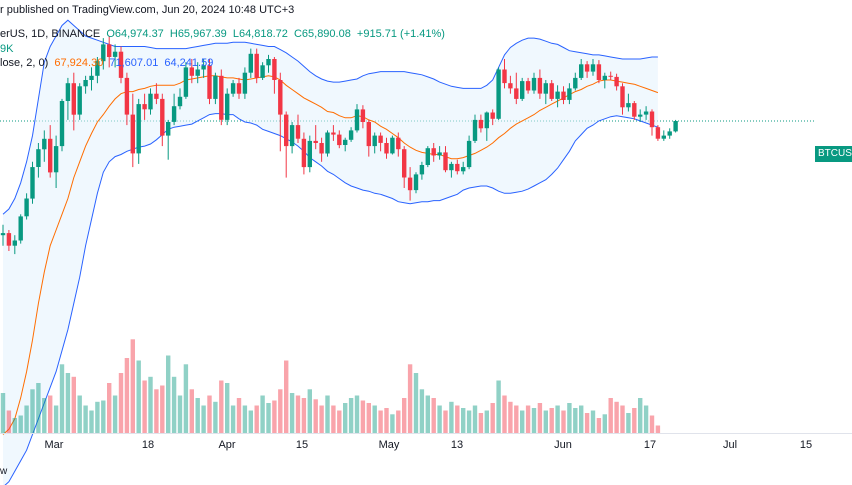 This screenshot has height=485, width=852. Describe the element at coordinates (135, 34) in the screenshot. I see `open-value: O64,974.37` at that location.